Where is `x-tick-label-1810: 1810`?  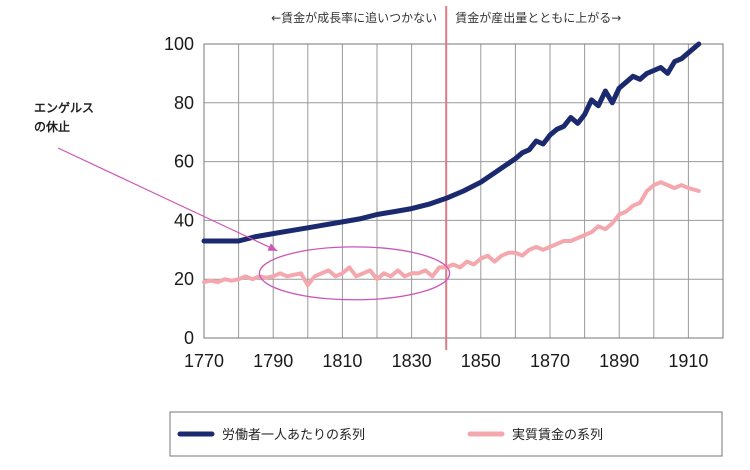
x-tick-label-1810: 1810 is located at coordinates (342, 361).